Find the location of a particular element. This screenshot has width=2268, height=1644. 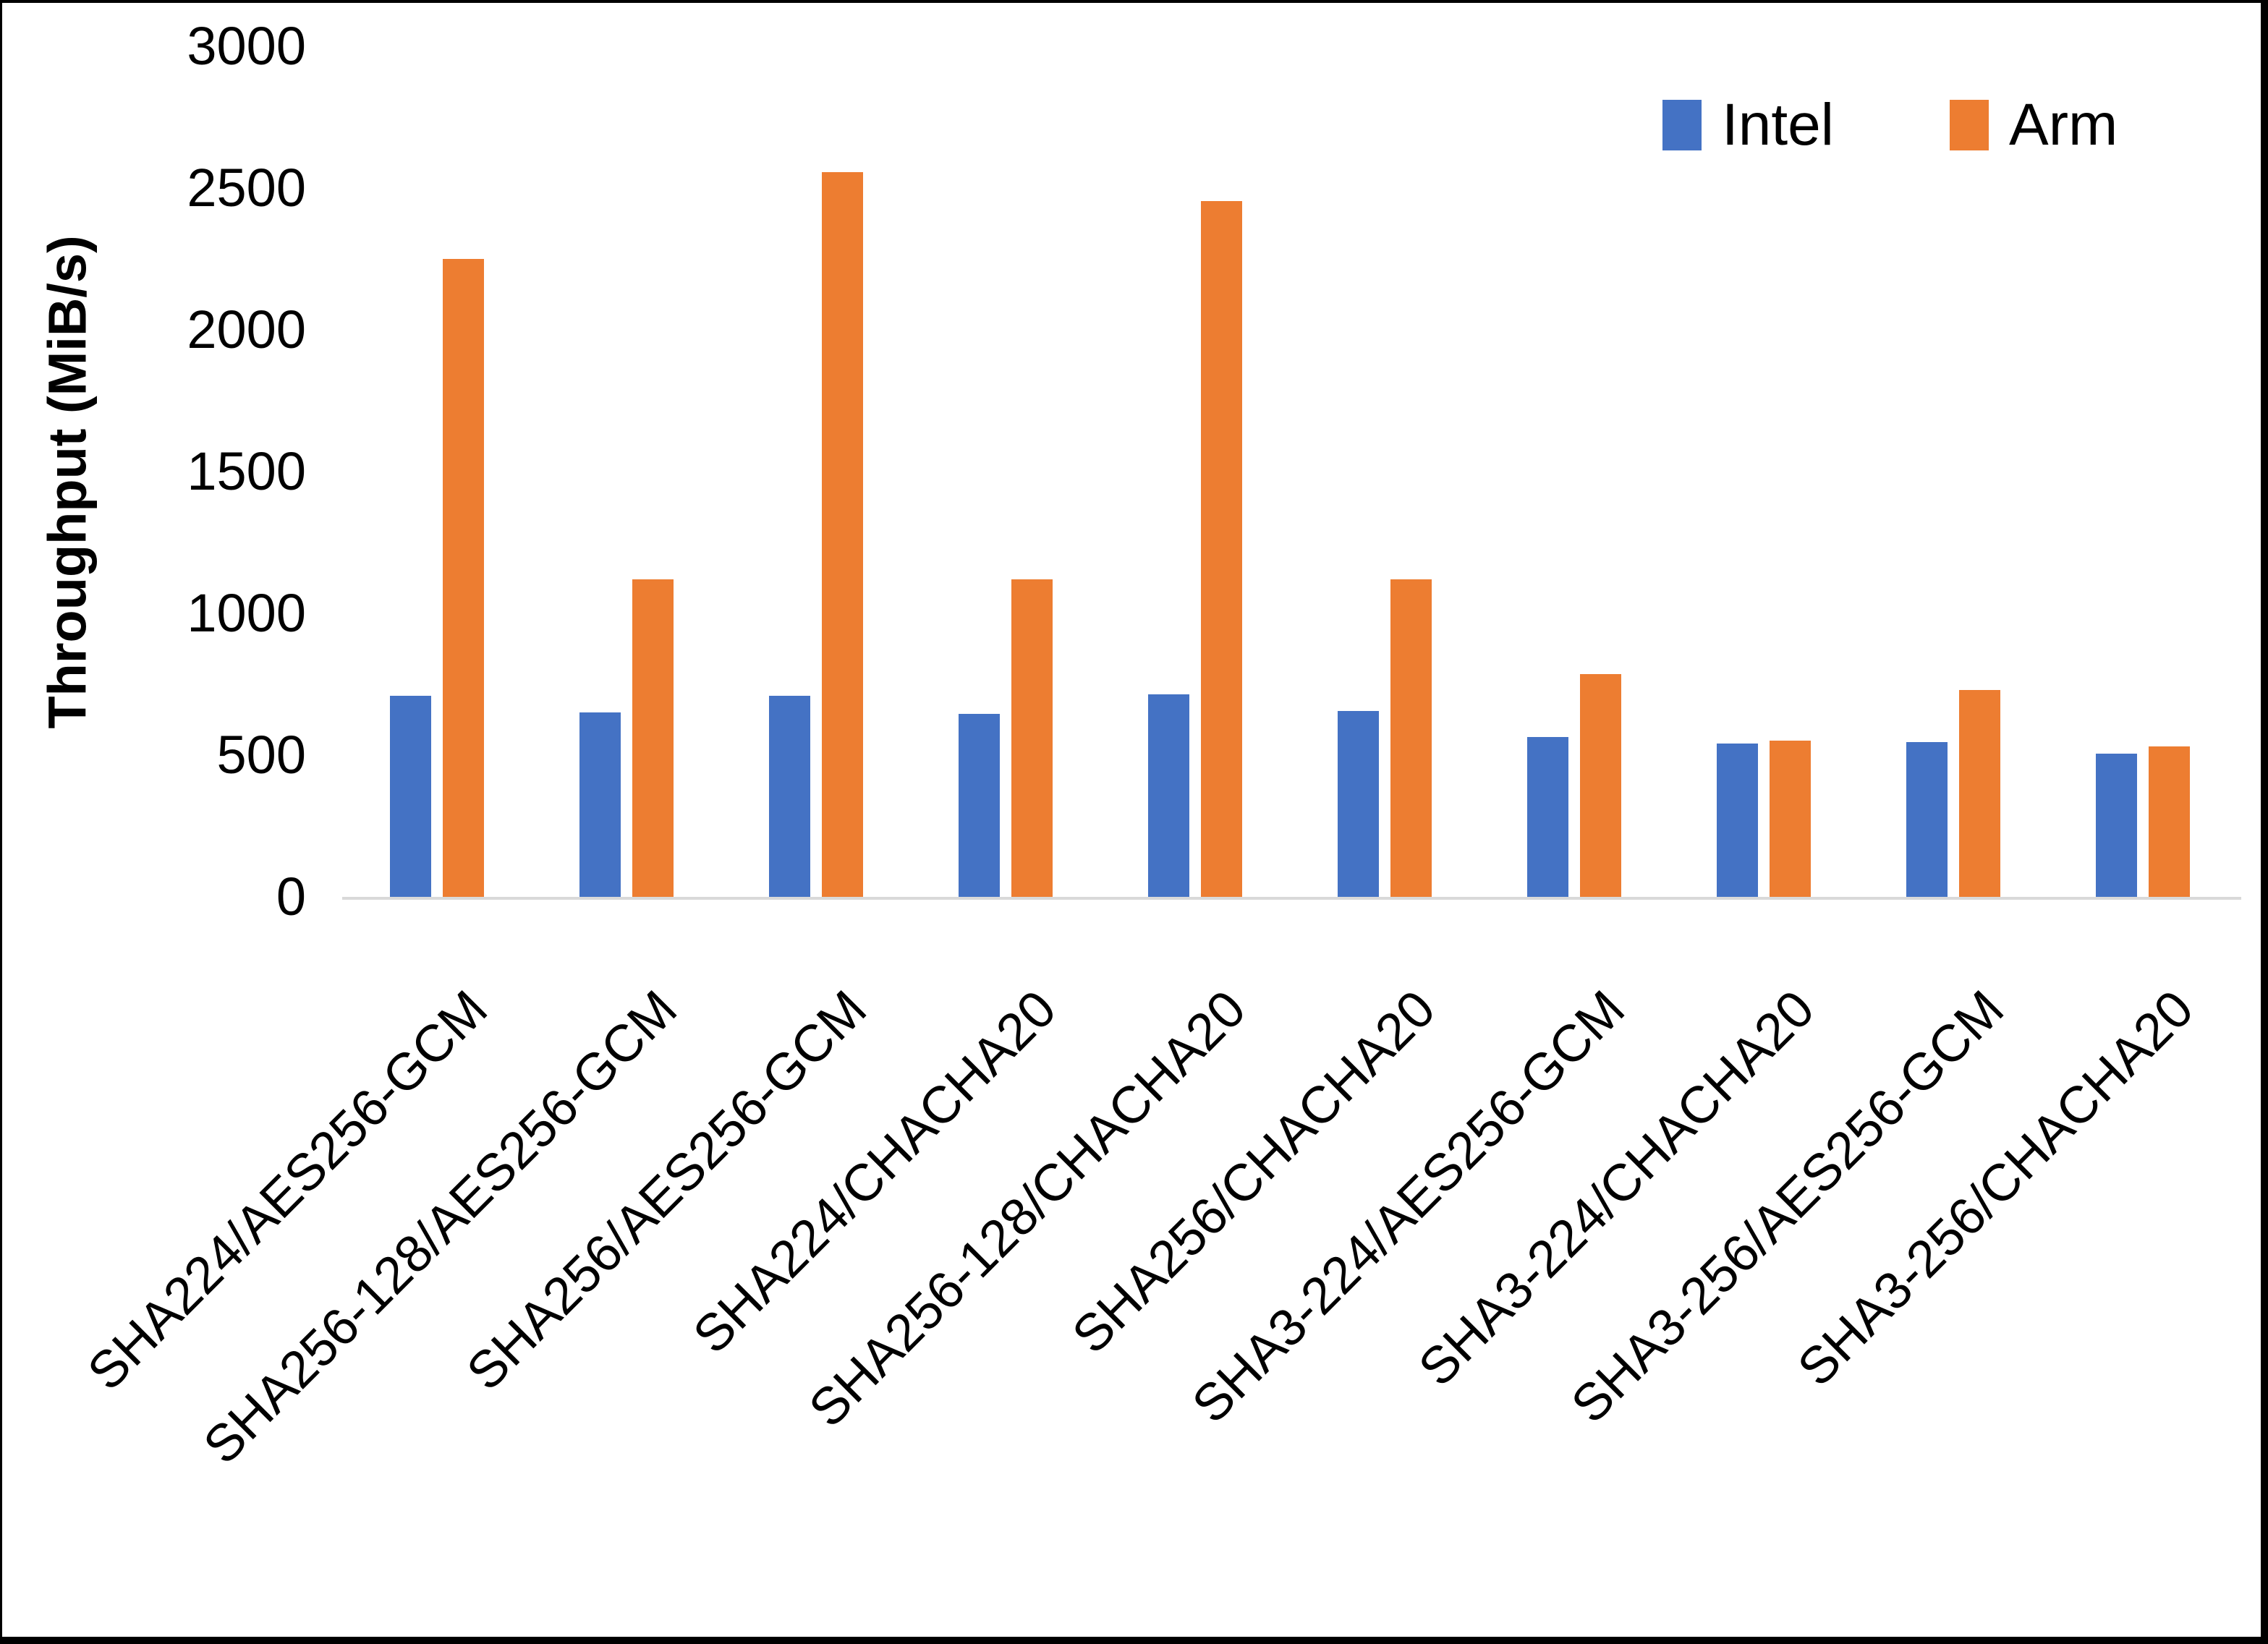

legend-item-arm: Arm is located at coordinates (2034, 125).